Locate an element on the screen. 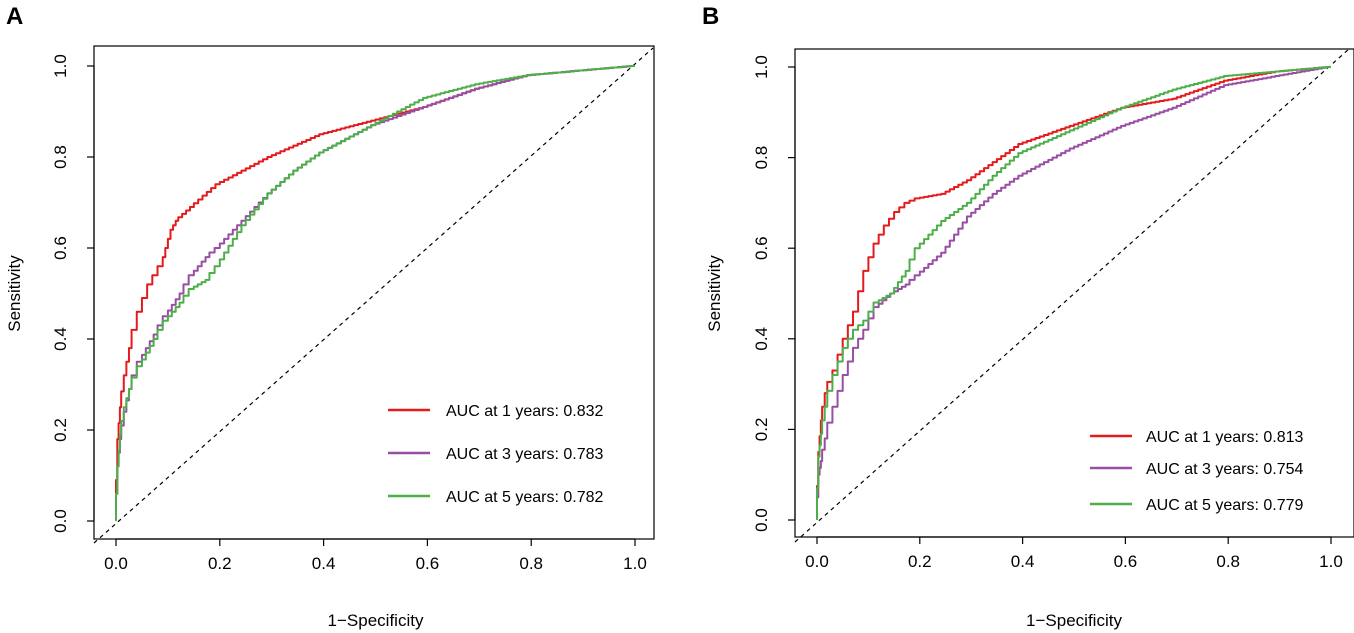  legend-label: AUC at 5 years: 0.779 is located at coordinates (1225, 505).